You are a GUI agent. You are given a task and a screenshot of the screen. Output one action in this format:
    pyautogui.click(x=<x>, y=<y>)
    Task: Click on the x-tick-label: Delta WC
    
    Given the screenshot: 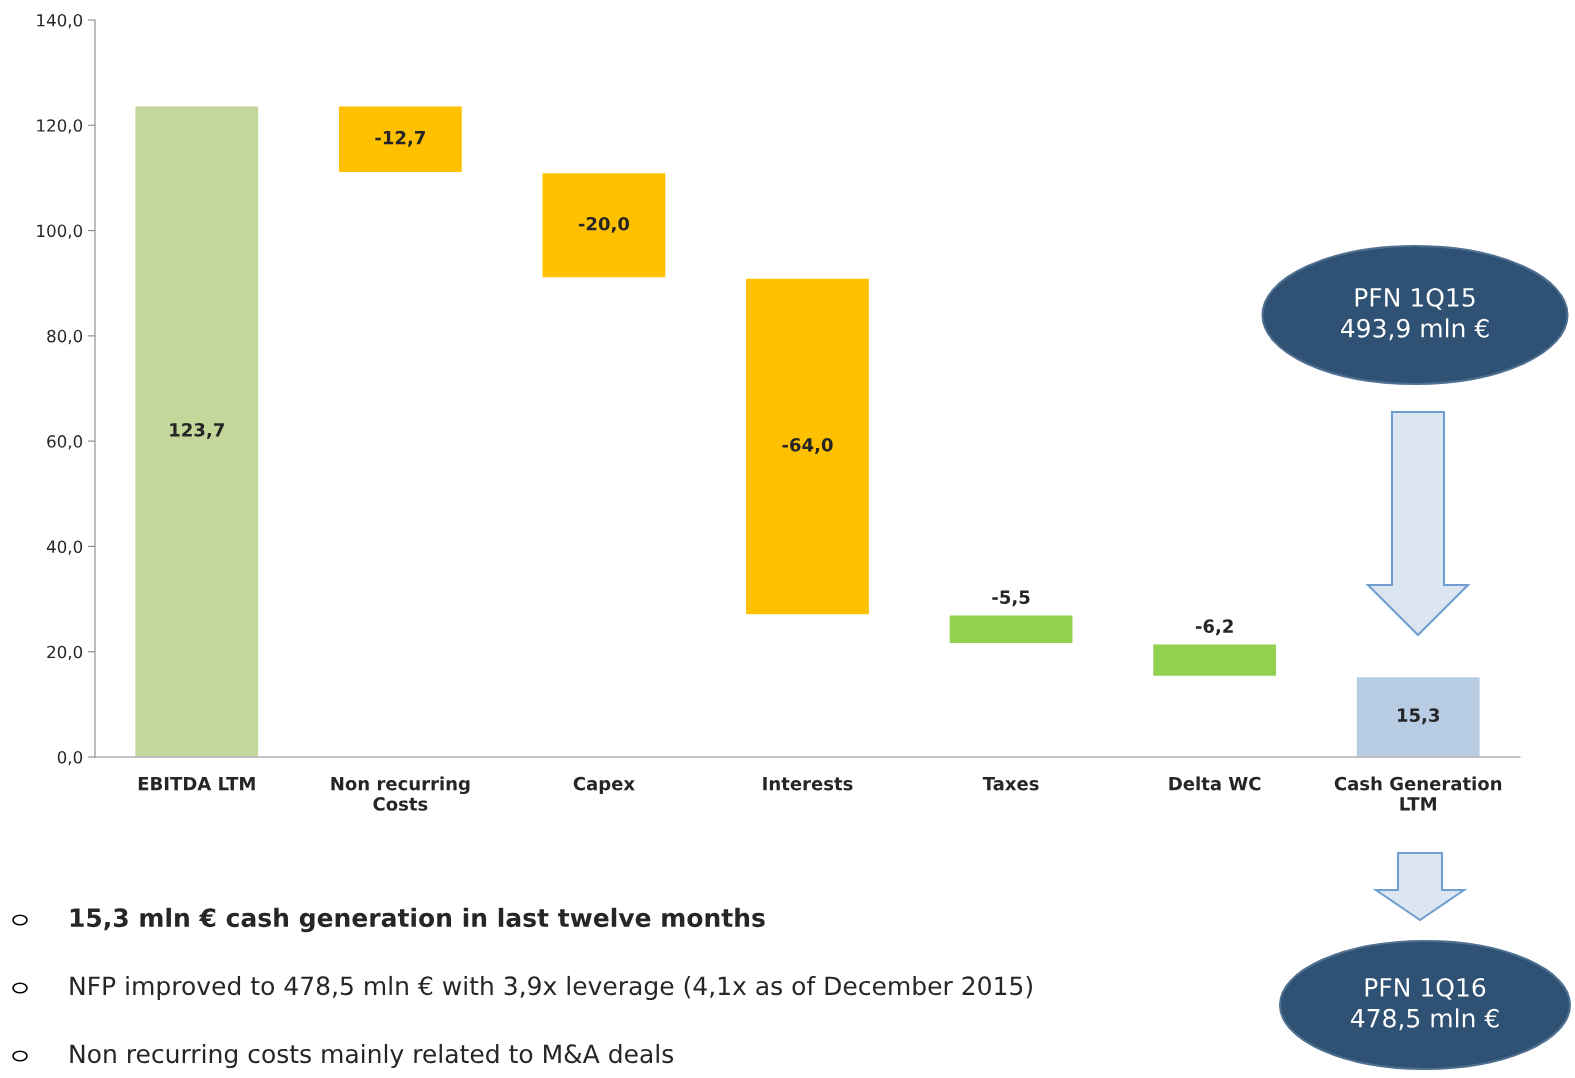 What is the action you would take?
    pyautogui.click(x=1215, y=783)
    